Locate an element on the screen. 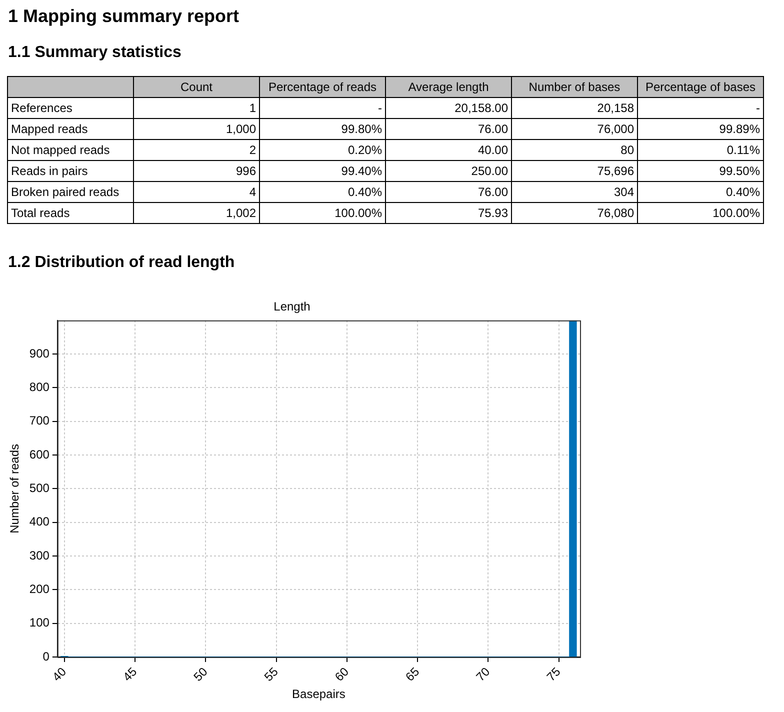 This screenshot has height=712, width=784. text: 1.2 Distribution of read length is located at coordinates (121, 263).